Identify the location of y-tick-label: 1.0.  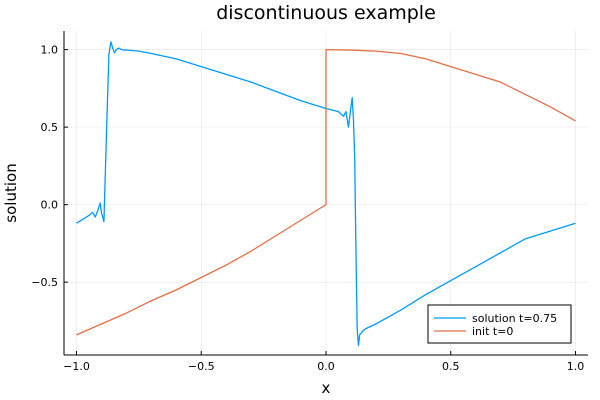
(50, 50).